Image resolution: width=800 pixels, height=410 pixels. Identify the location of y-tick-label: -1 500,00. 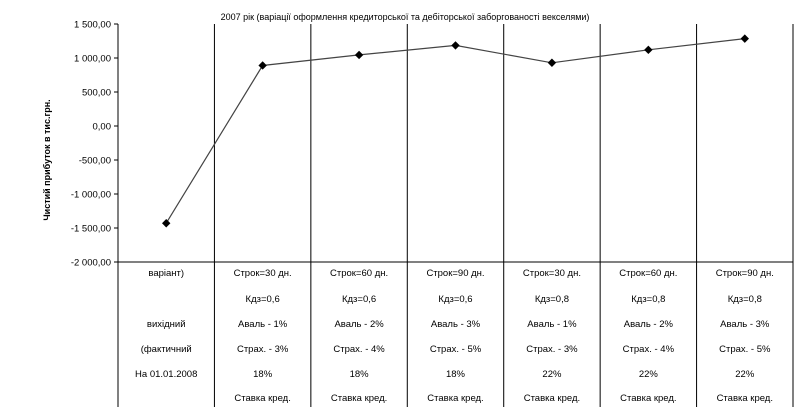
(91, 229).